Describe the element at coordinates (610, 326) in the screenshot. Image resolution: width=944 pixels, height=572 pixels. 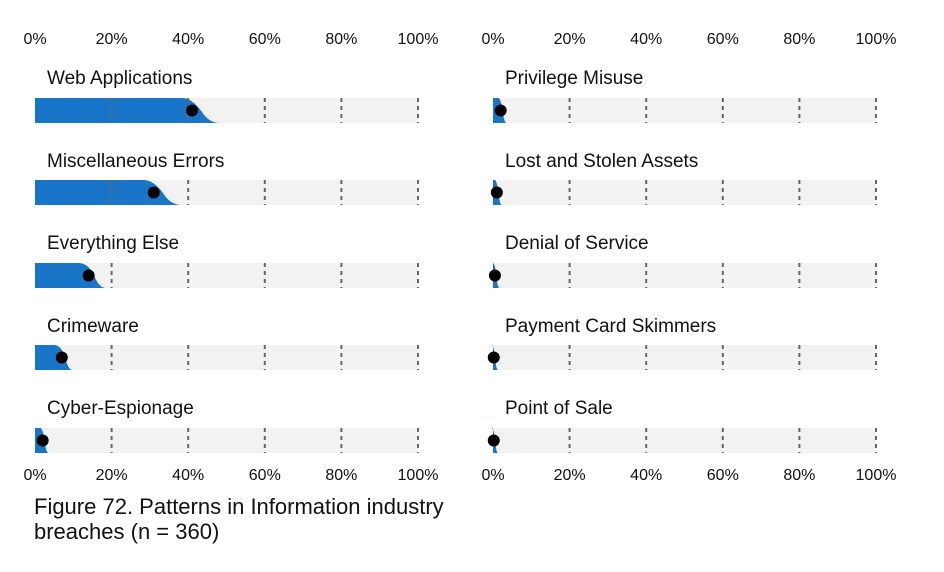
I see `category-label: Payment Card Skimmers` at that location.